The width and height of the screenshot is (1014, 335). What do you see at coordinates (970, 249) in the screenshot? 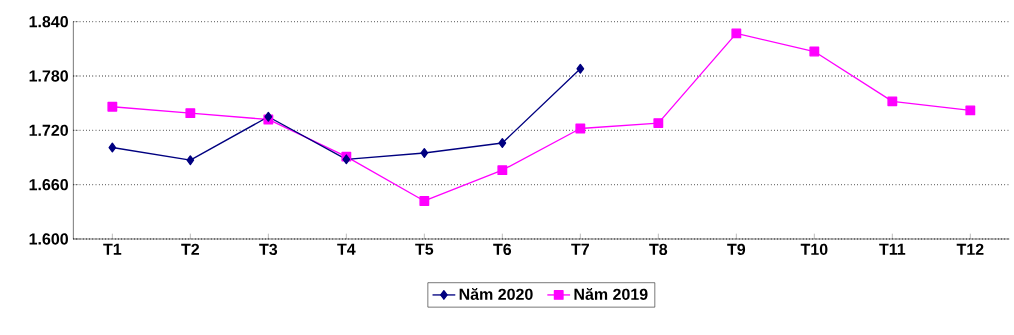
I see `x-tick-label: T12` at bounding box center [970, 249].